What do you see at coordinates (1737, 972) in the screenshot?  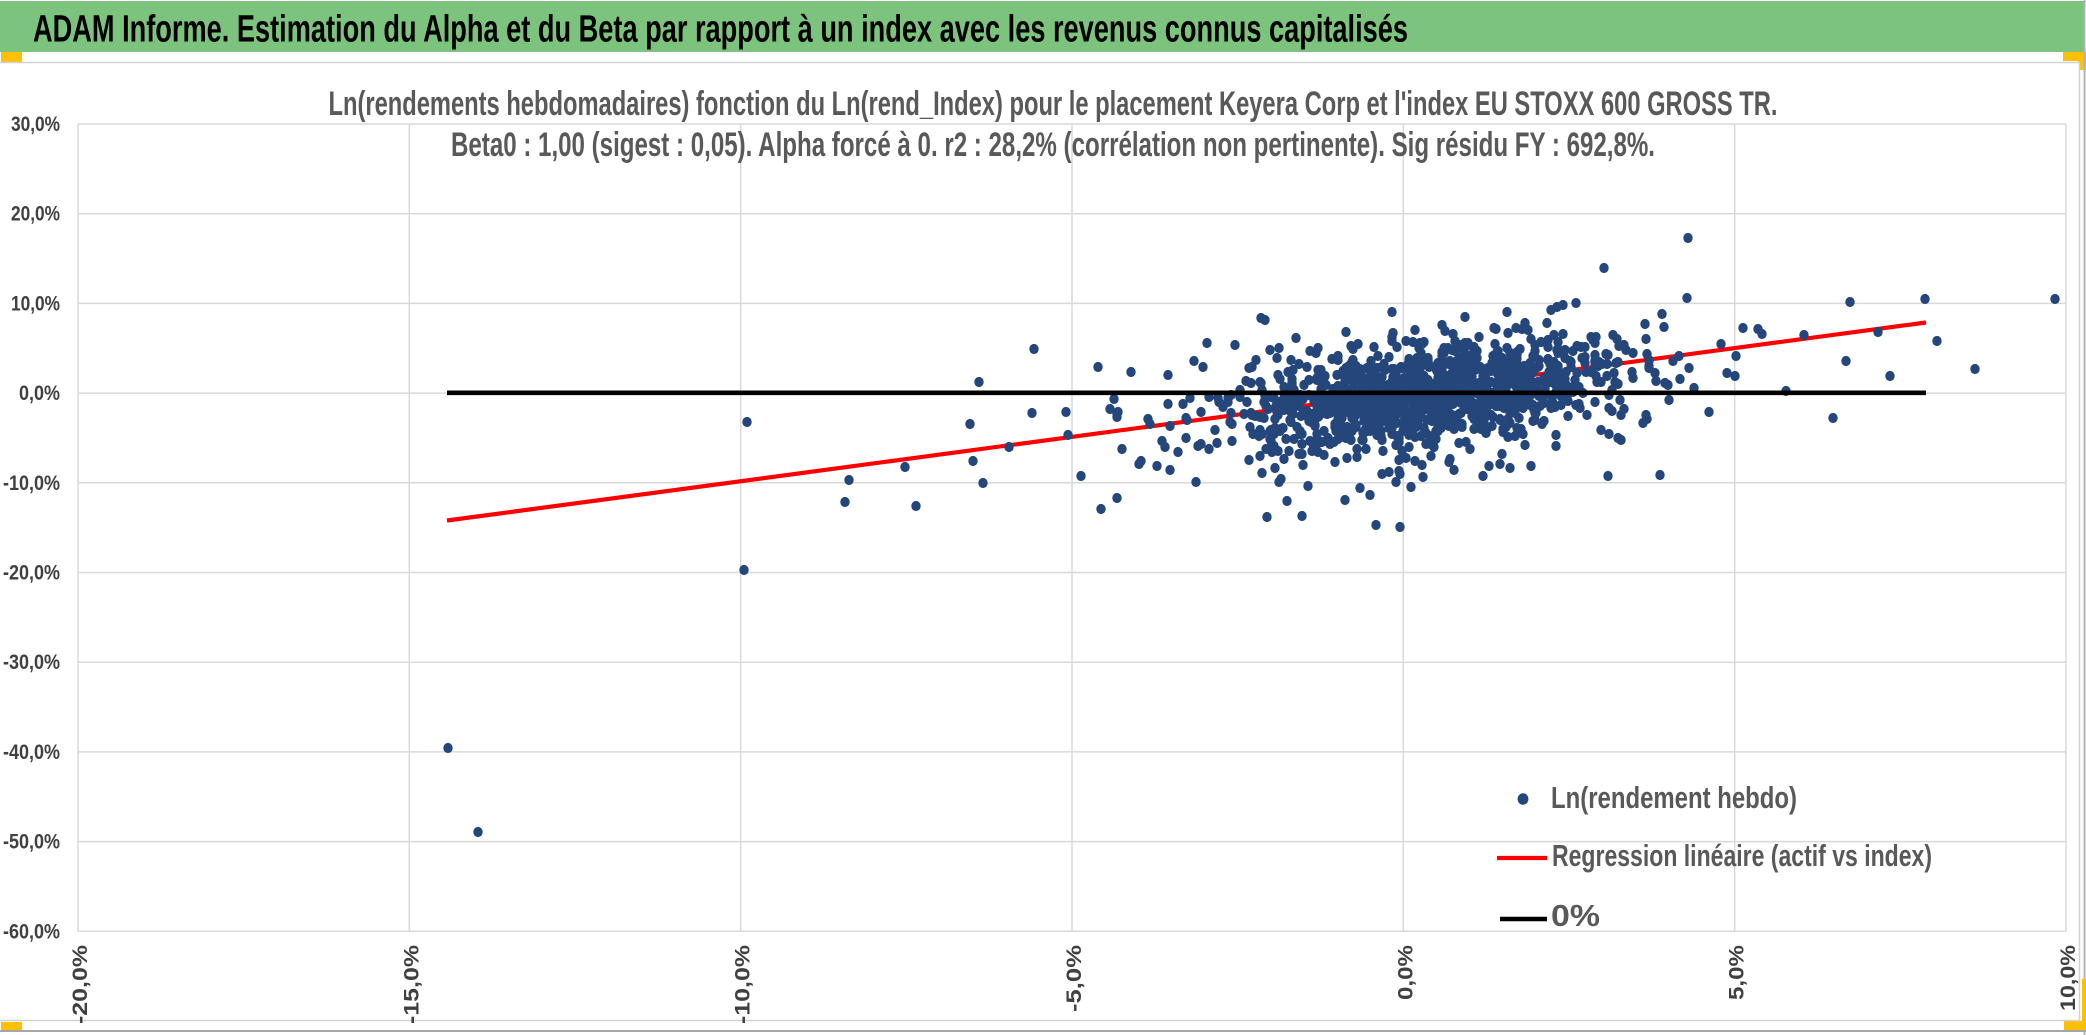 I see `svg-text: 5,0%` at bounding box center [1737, 972].